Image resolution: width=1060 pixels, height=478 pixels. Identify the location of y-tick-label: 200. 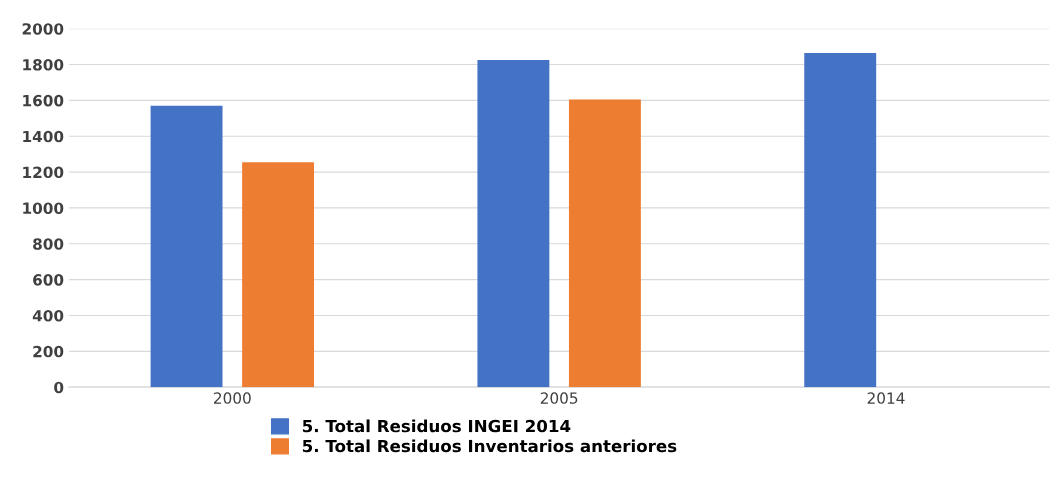
(48, 351).